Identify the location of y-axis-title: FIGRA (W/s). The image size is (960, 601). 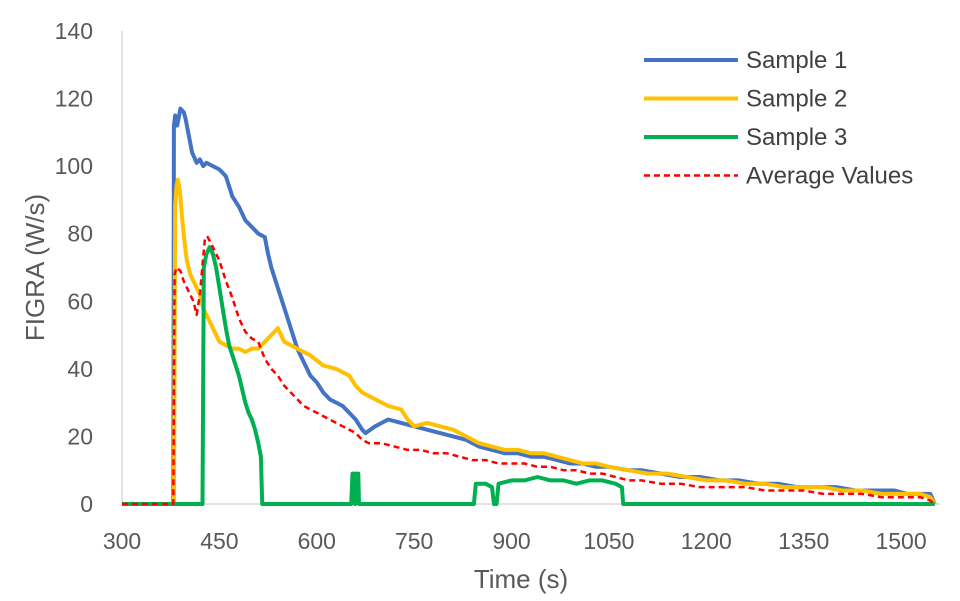
(35, 267).